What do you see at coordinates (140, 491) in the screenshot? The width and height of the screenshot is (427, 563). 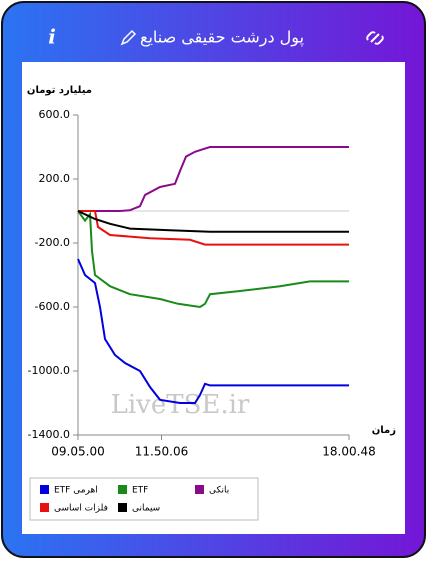 I see `legend-label: ETF` at bounding box center [140, 491].